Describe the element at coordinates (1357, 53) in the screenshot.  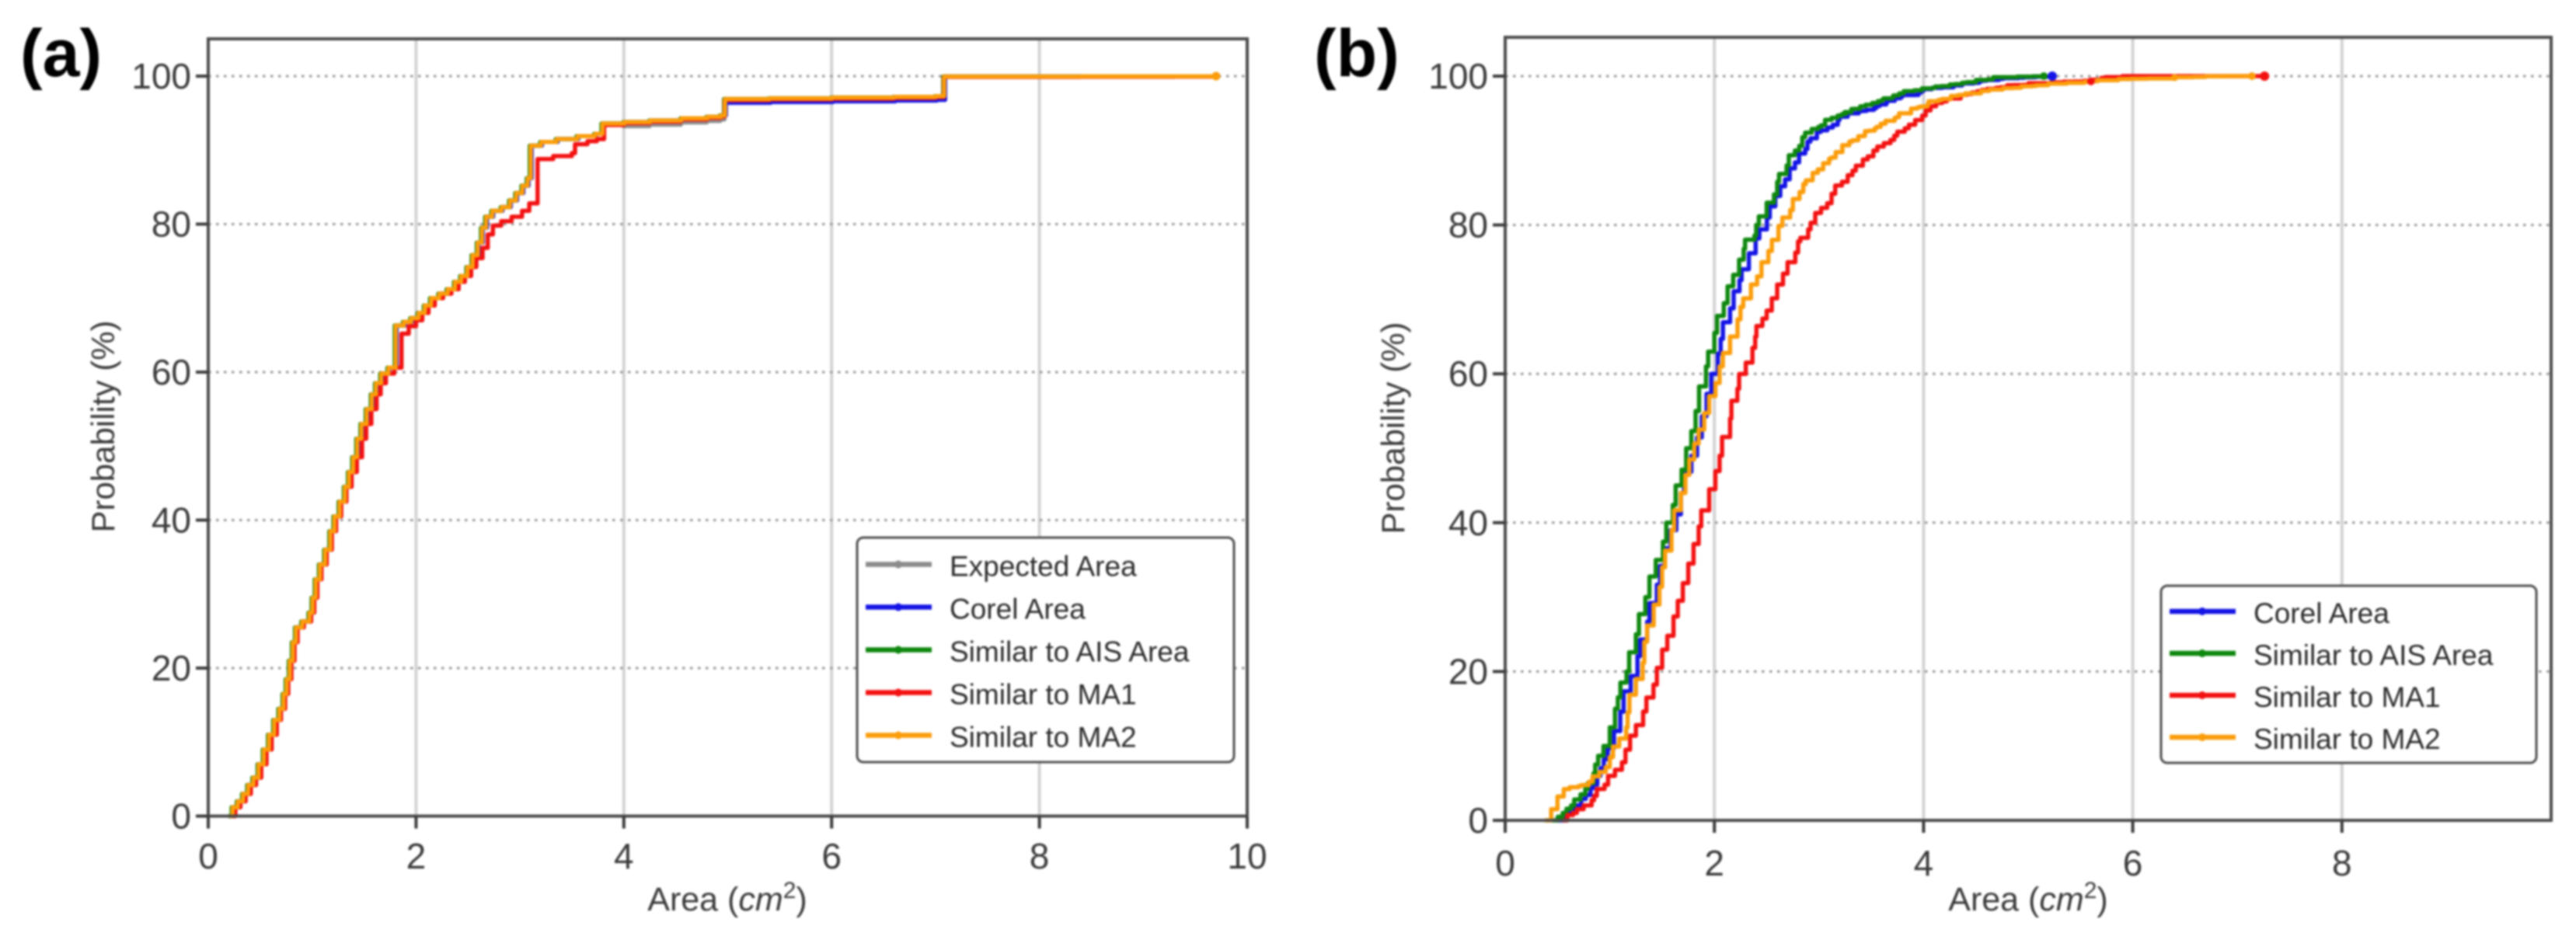
I see `svg-text: (b)` at that location.